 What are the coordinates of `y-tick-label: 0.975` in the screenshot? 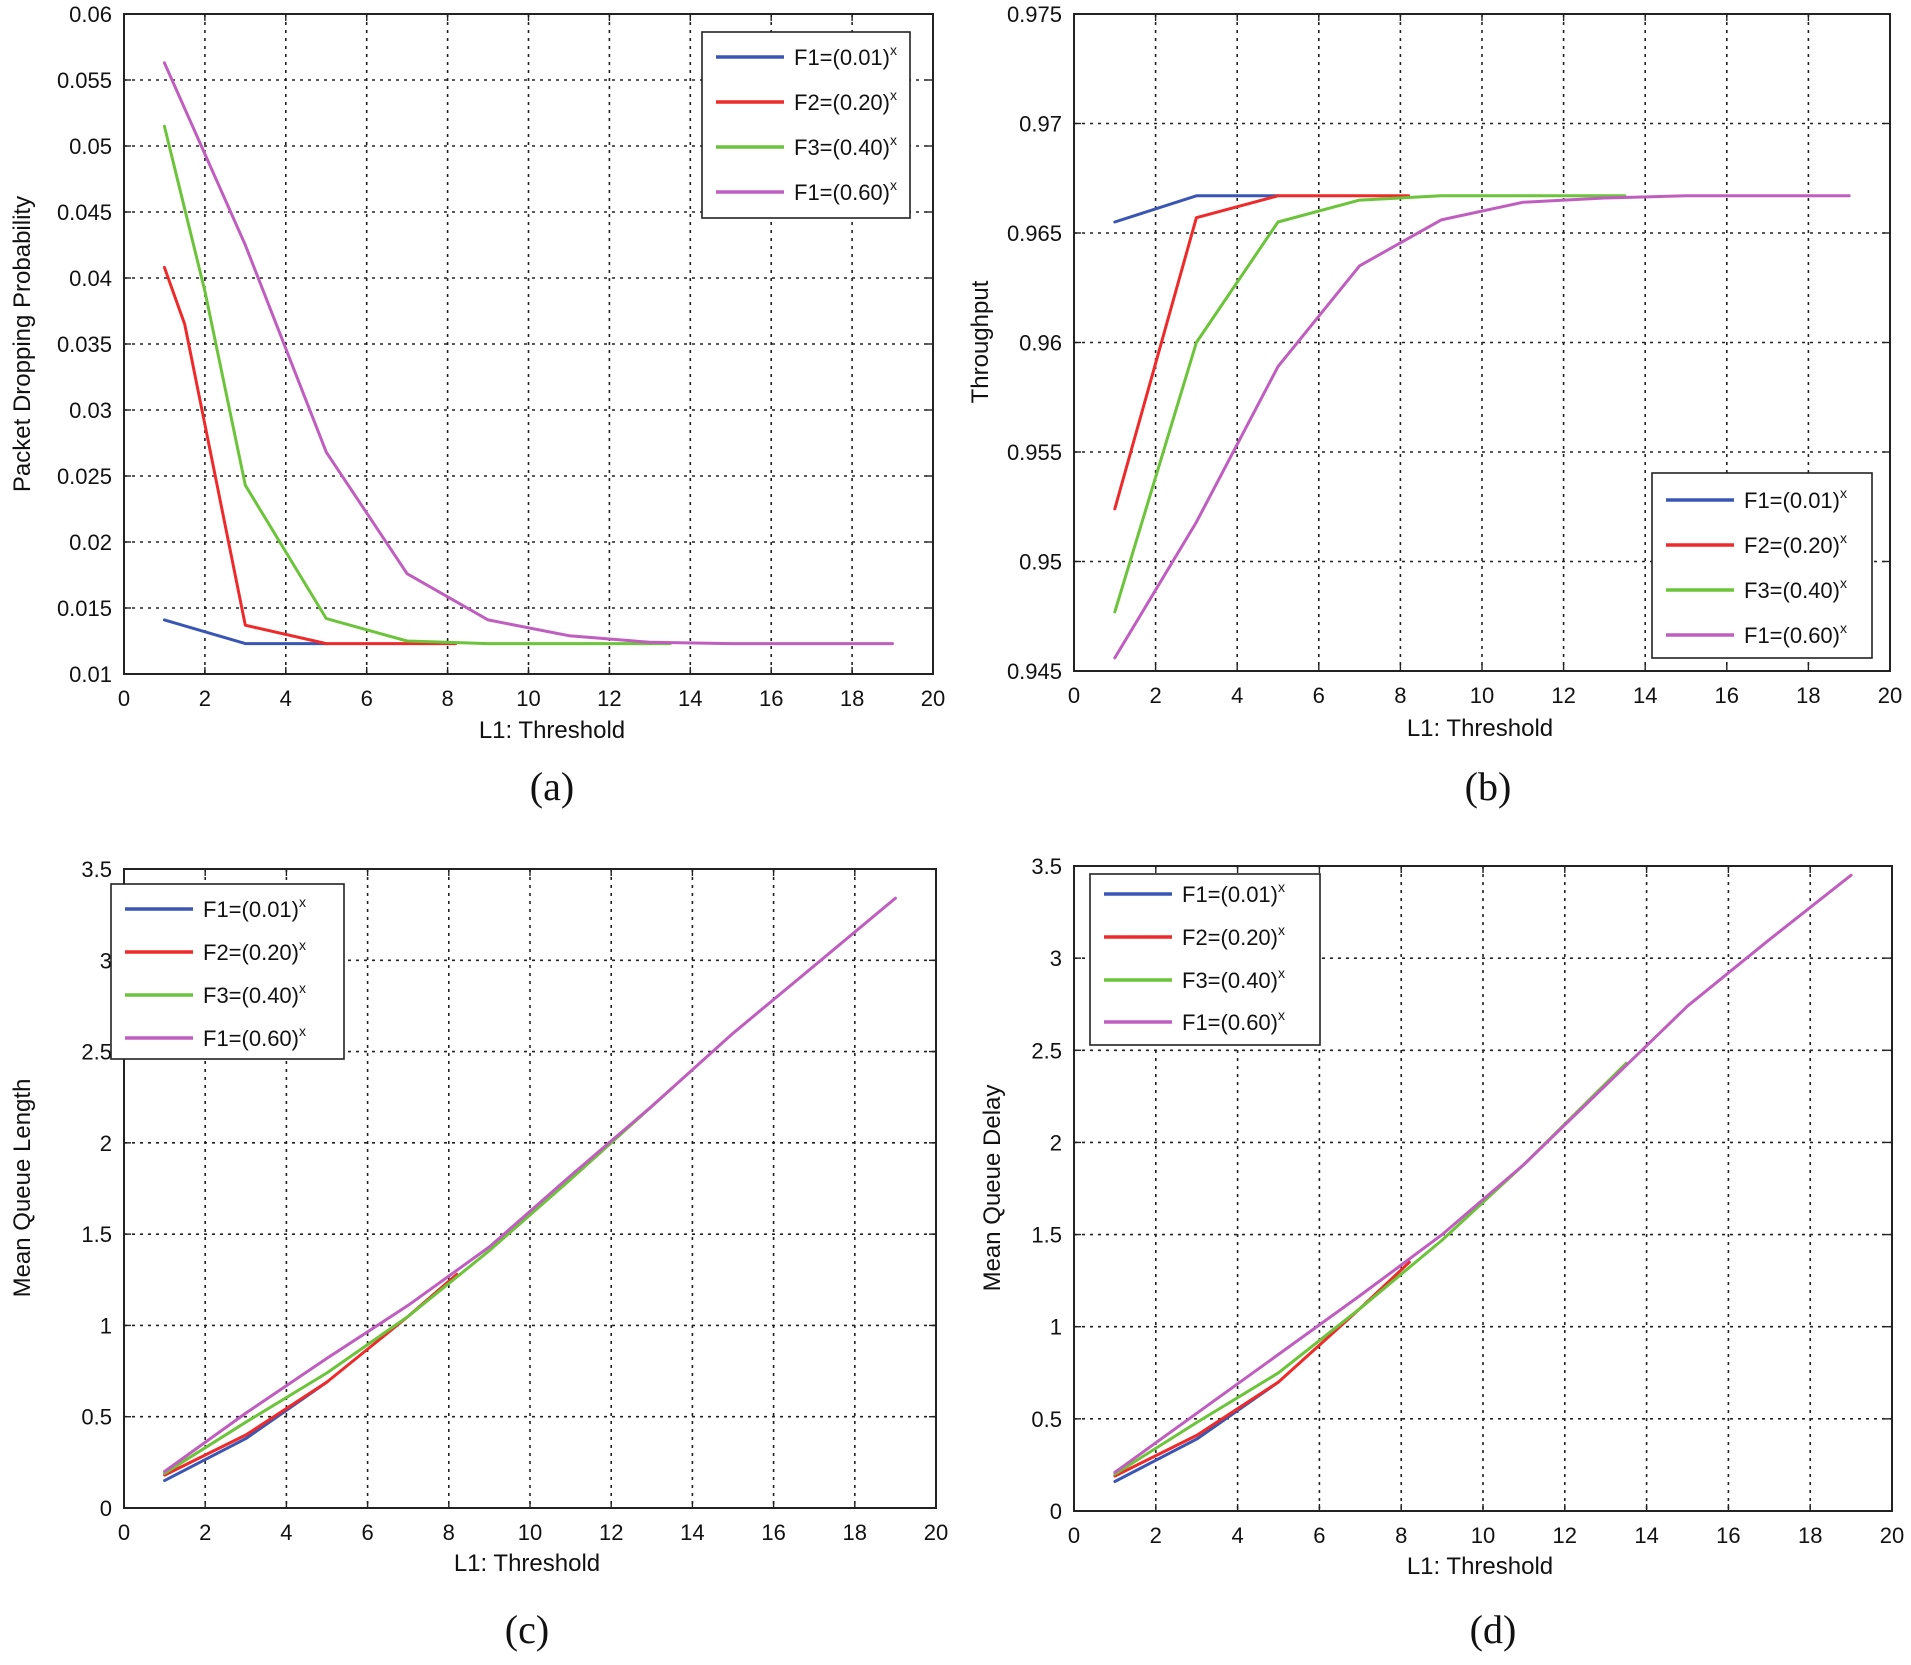 It's located at (1034, 14).